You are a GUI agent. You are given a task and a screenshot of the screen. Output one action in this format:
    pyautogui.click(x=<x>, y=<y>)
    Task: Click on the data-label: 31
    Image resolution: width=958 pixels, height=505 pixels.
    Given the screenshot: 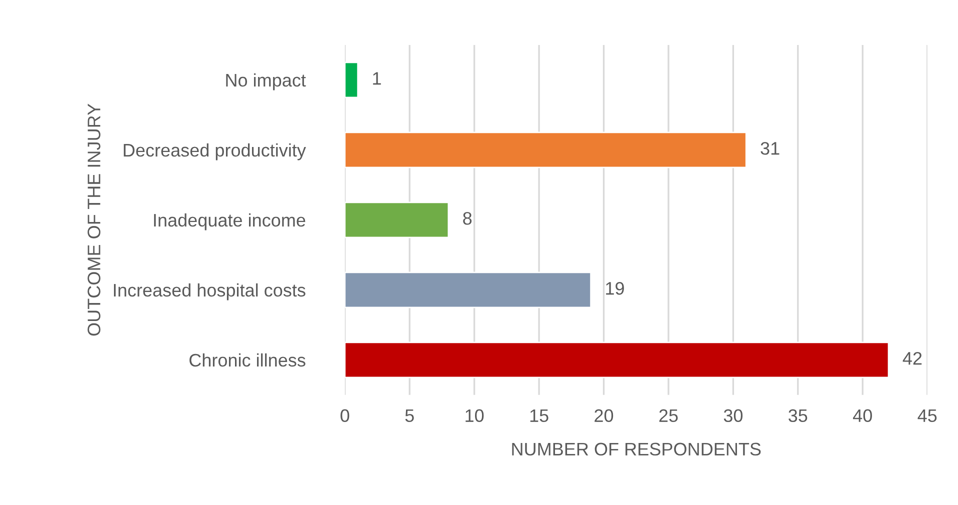 What is the action you would take?
    pyautogui.click(x=770, y=148)
    